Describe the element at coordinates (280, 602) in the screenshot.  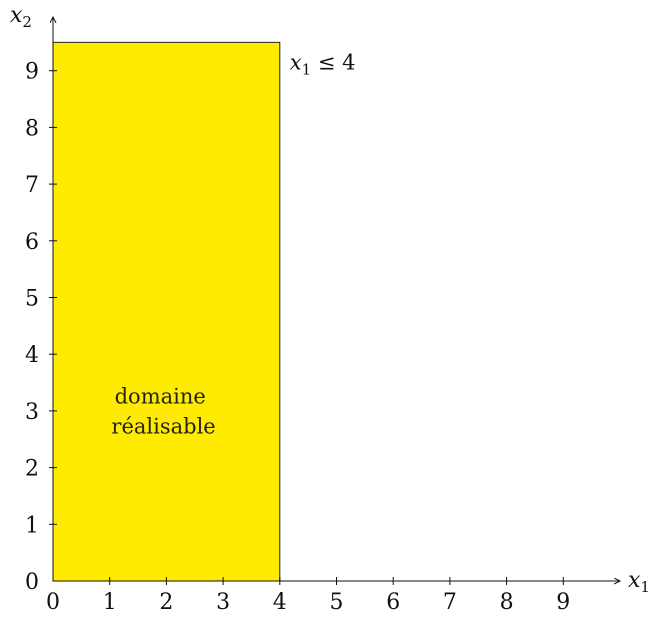
I see `x-tick-label: 4` at that location.